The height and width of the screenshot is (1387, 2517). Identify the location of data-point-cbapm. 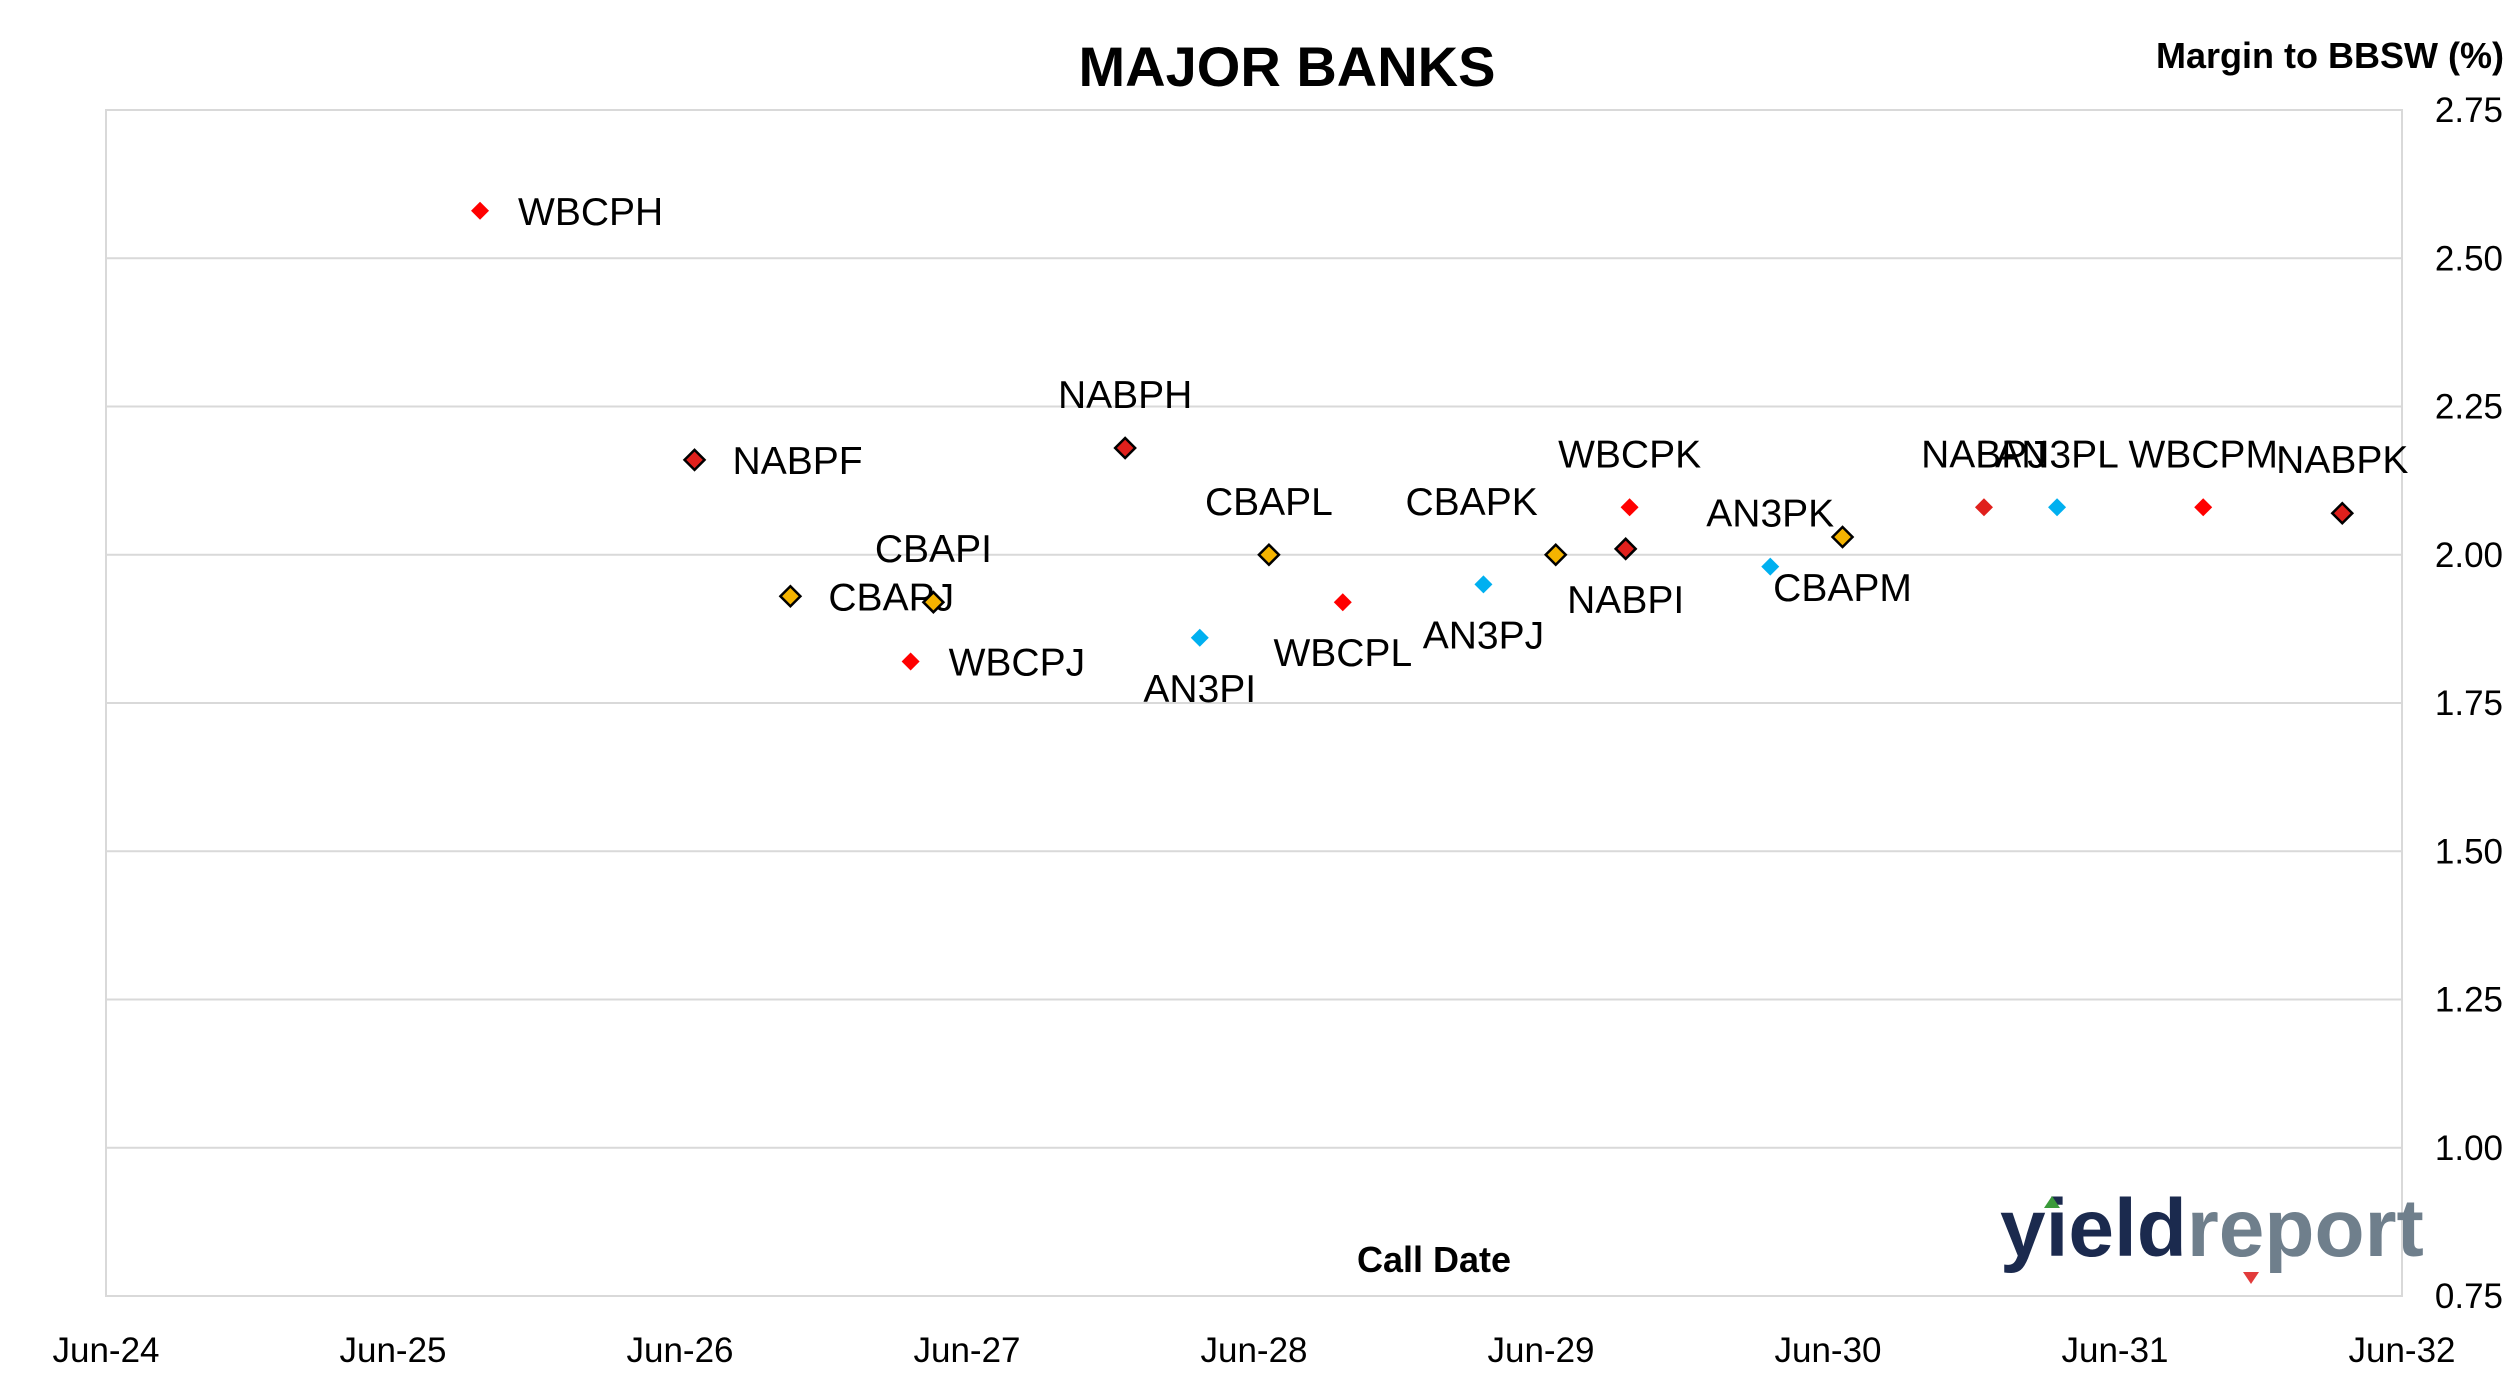
(1842, 537).